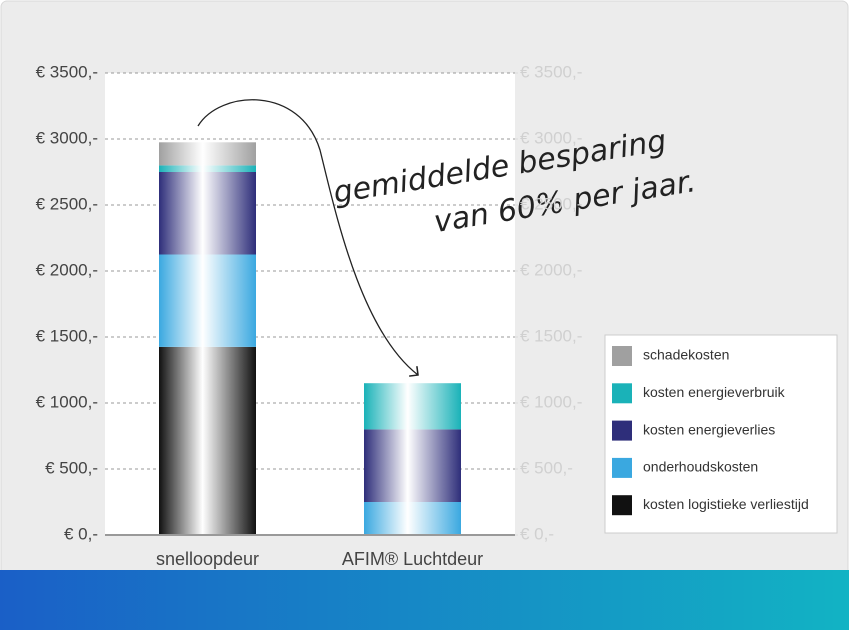 This screenshot has width=849, height=630. Describe the element at coordinates (67, 335) in the screenshot. I see `y-tick-label: € 1500,-` at that location.